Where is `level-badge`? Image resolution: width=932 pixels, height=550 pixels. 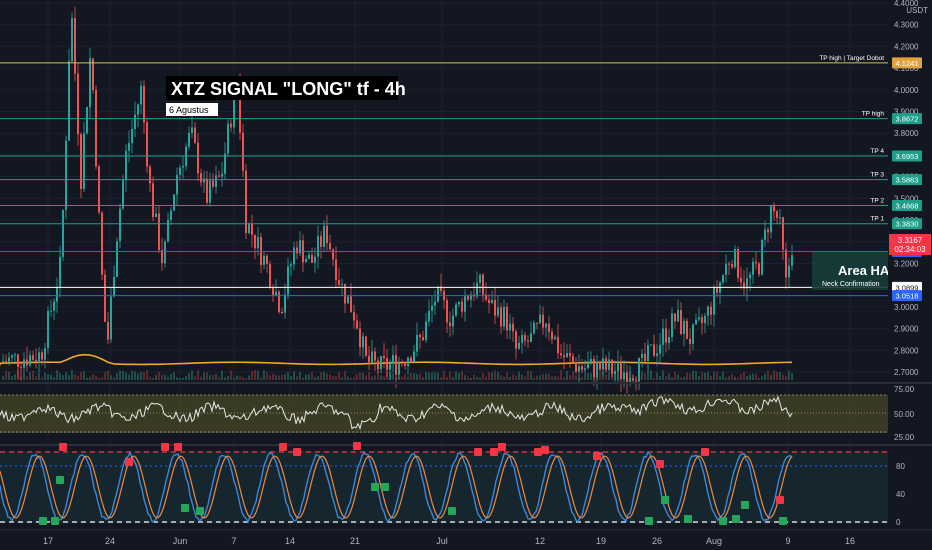
level-badge is located at coordinates (907, 63).